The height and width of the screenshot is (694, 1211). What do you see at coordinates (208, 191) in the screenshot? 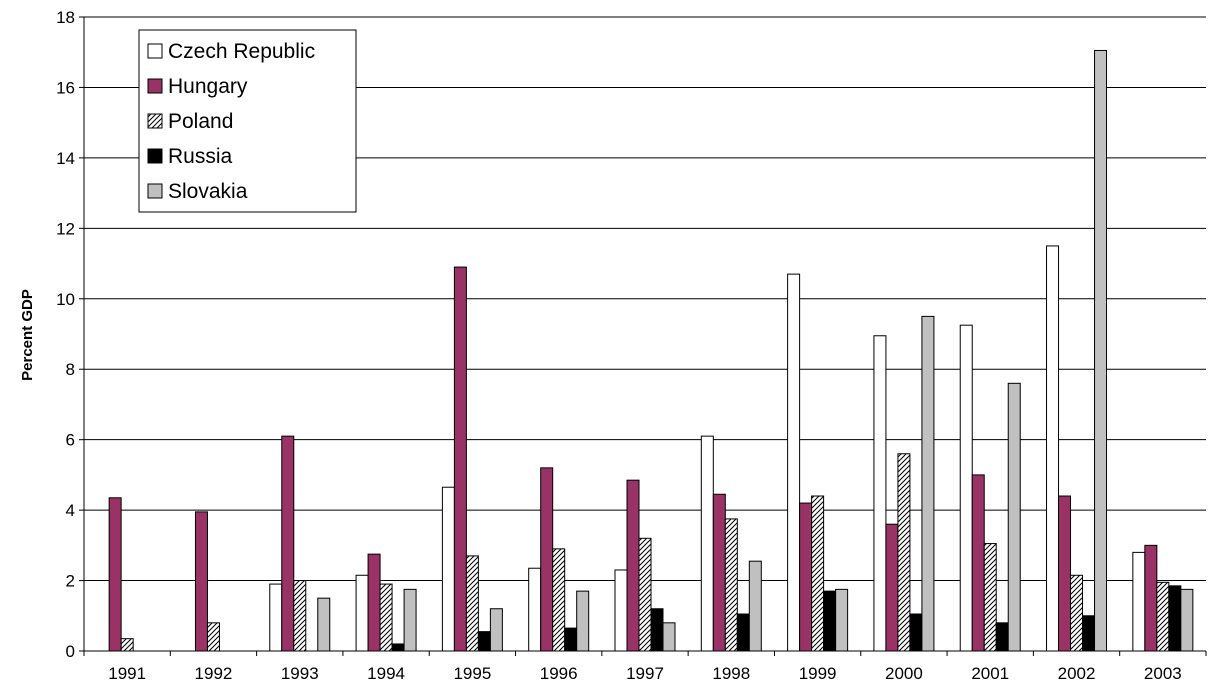
I see `legend-label: Slovakia` at bounding box center [208, 191].